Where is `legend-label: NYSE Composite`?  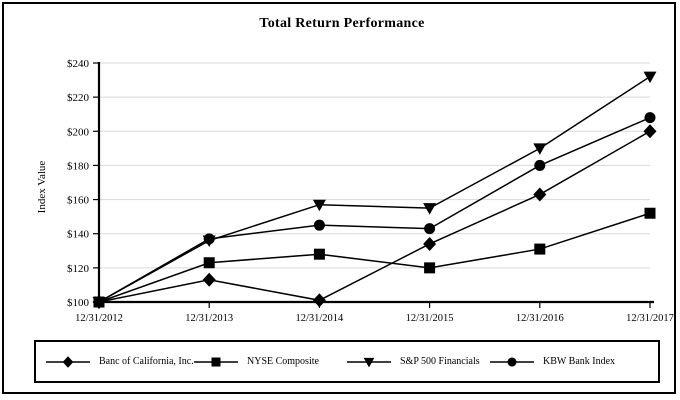
legend-label: NYSE Composite is located at coordinates (283, 361).